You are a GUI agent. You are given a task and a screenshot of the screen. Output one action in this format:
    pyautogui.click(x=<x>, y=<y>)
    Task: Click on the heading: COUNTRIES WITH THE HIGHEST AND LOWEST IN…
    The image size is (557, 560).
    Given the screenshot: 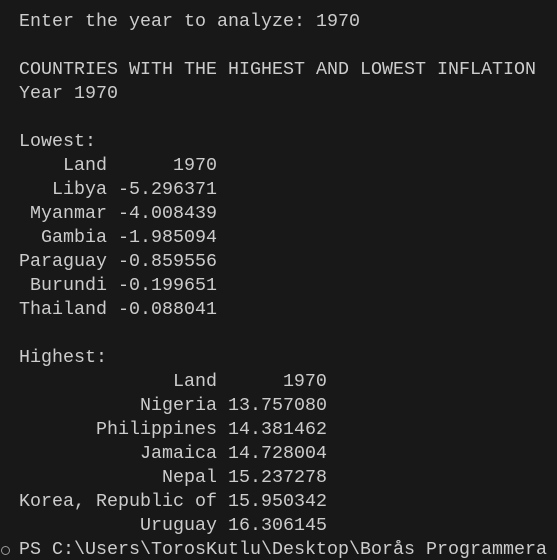 What is the action you would take?
    pyautogui.click(x=277, y=69)
    